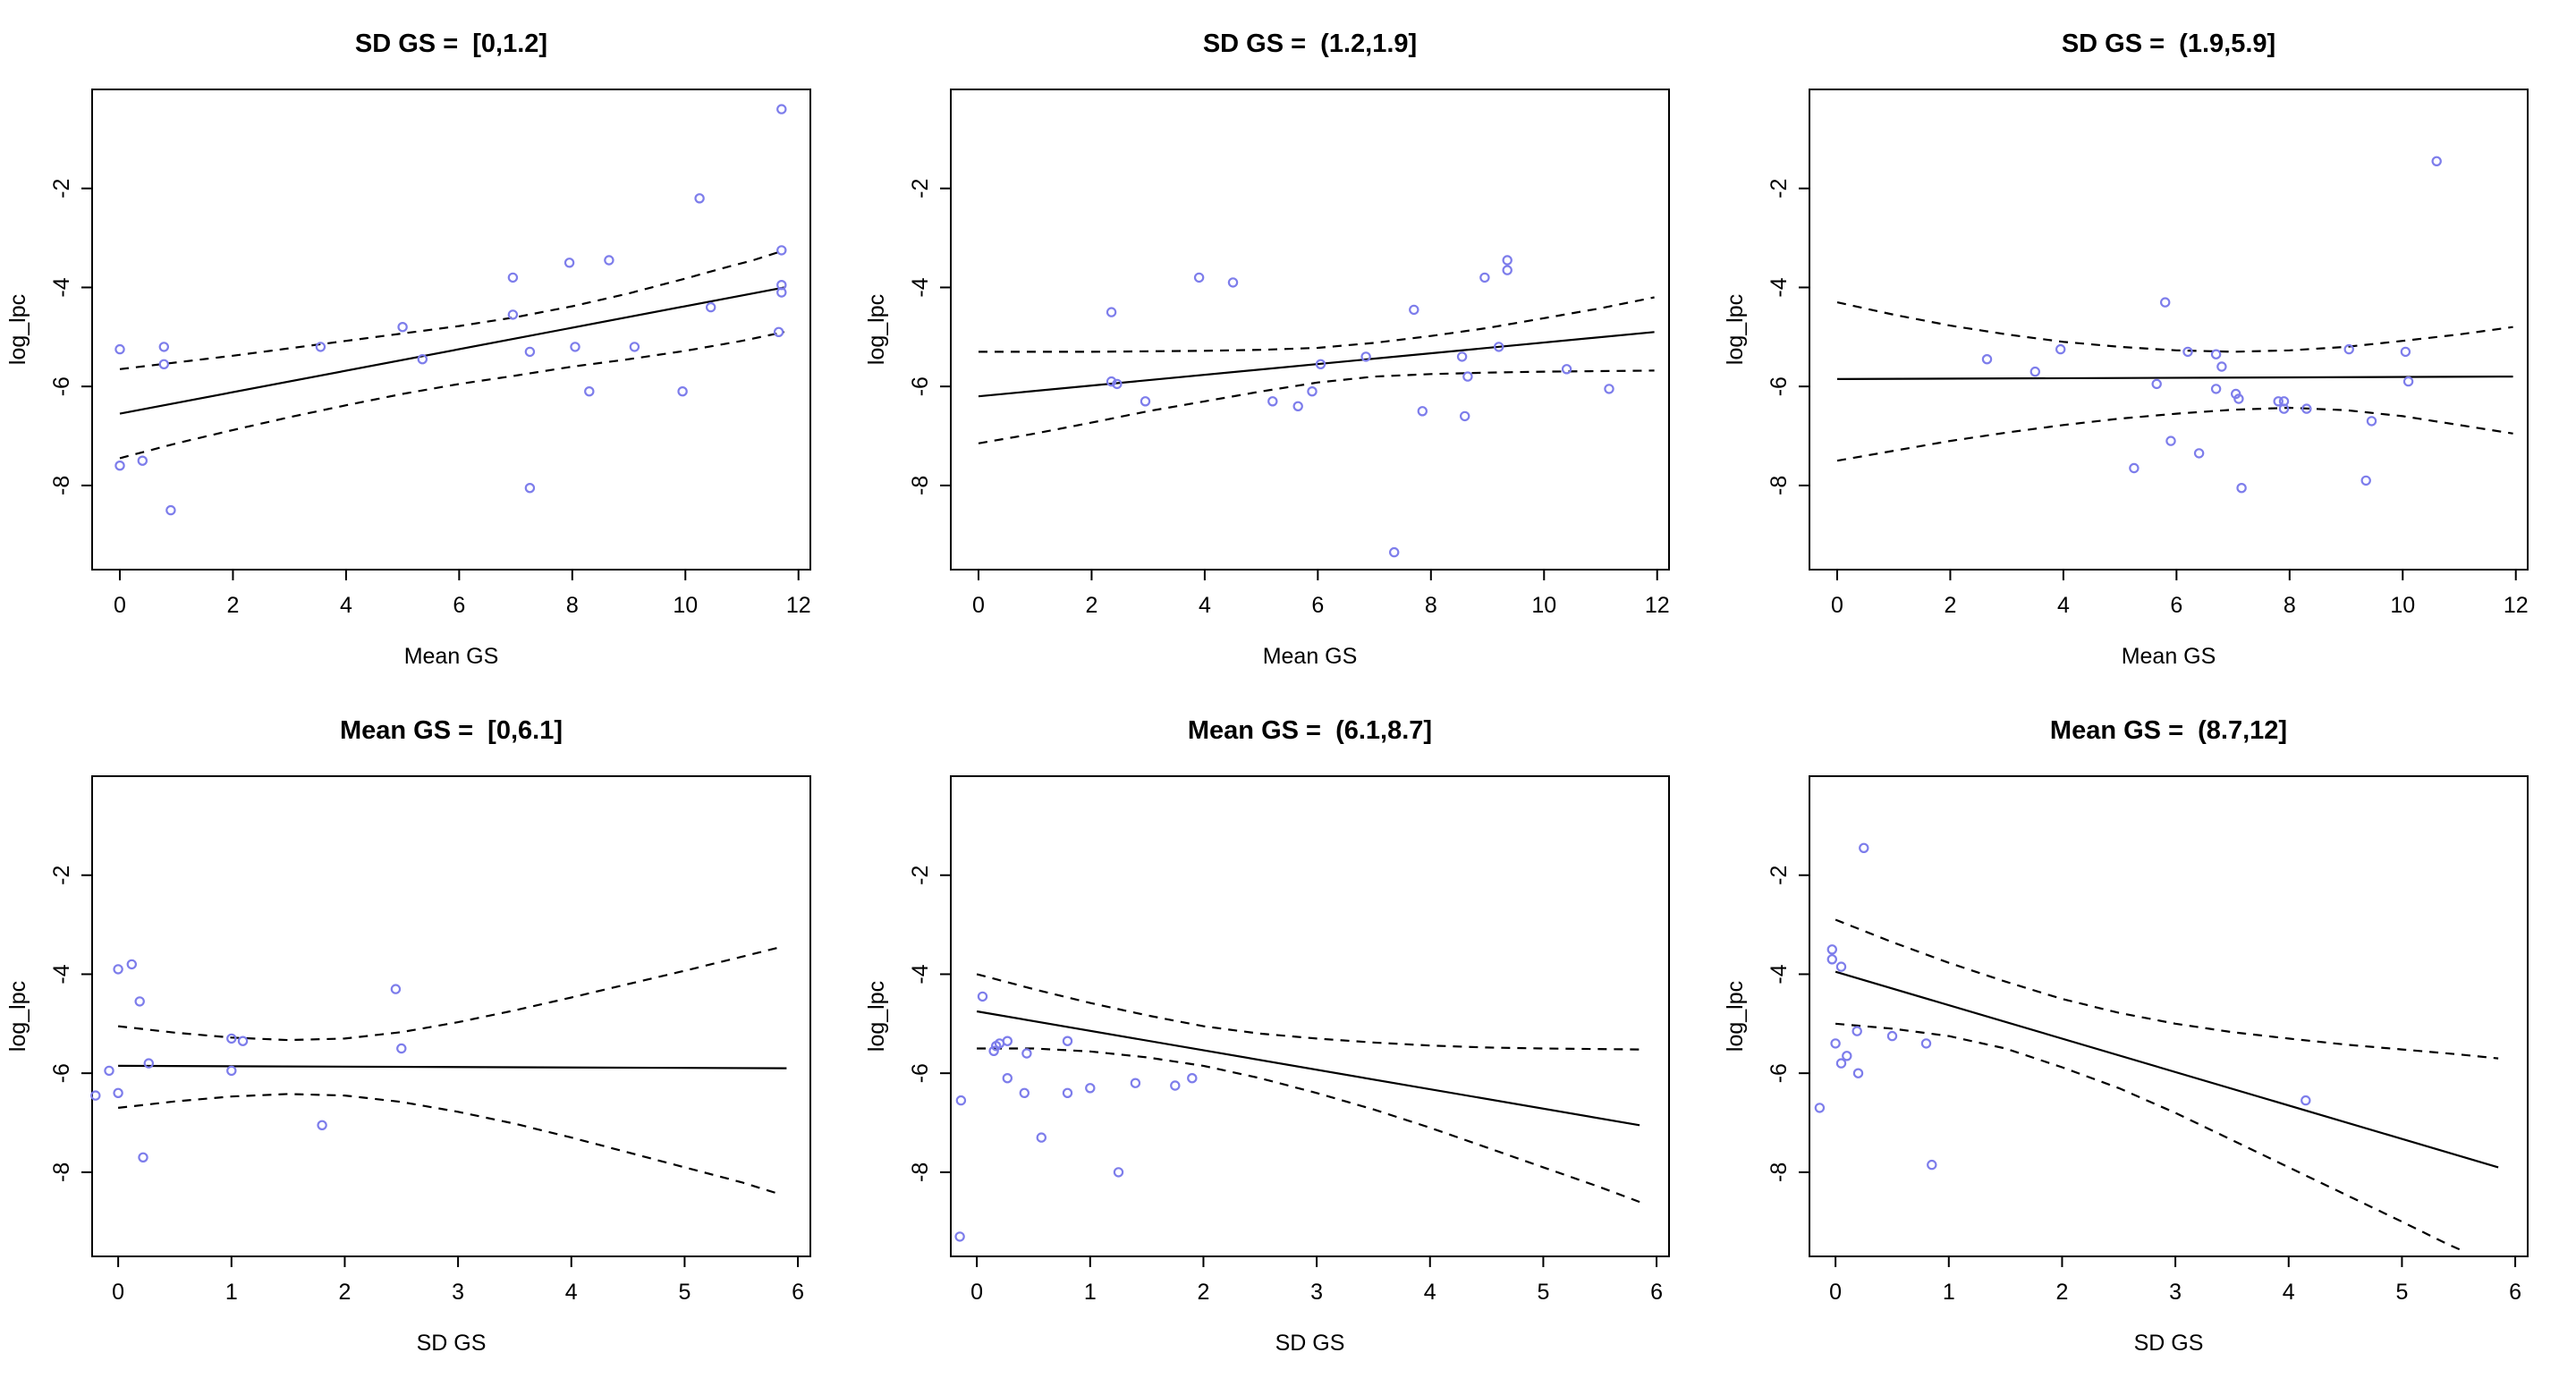 The height and width of the screenshot is (1378, 2576). I want to click on x-axis-label: Mean GS, so click(2169, 656).